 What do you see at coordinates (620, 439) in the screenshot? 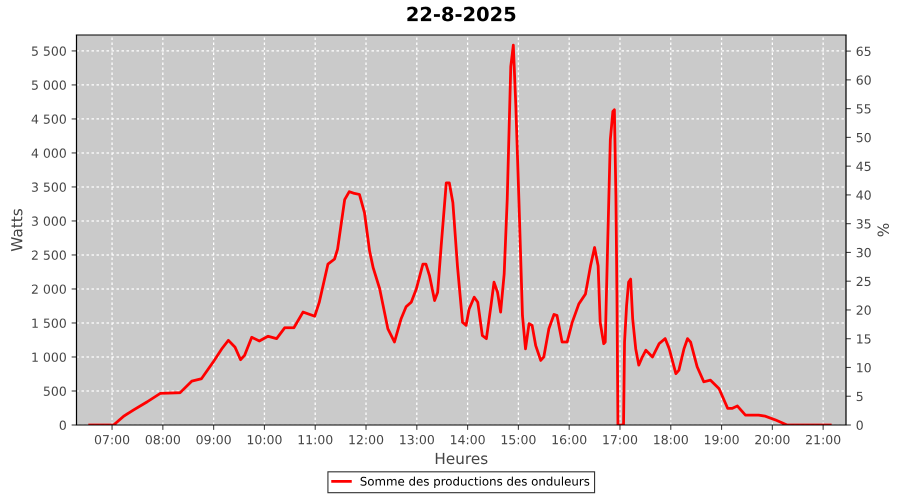
I see `x-tick-label: 17:00` at bounding box center [620, 439].